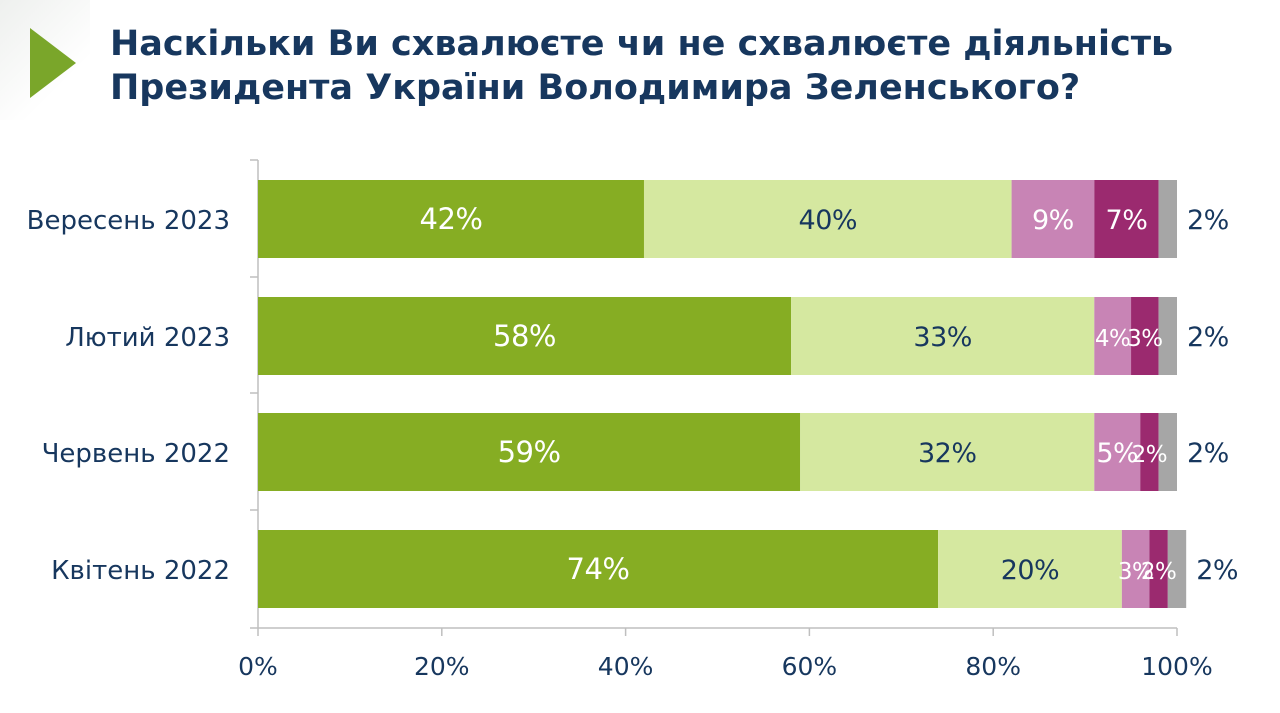  I want to click on data-label: 74%, so click(598, 569).